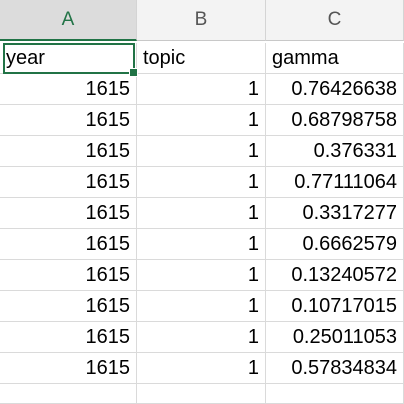  I want to click on table-row: 1615 1 0.10717015, so click(202, 306).